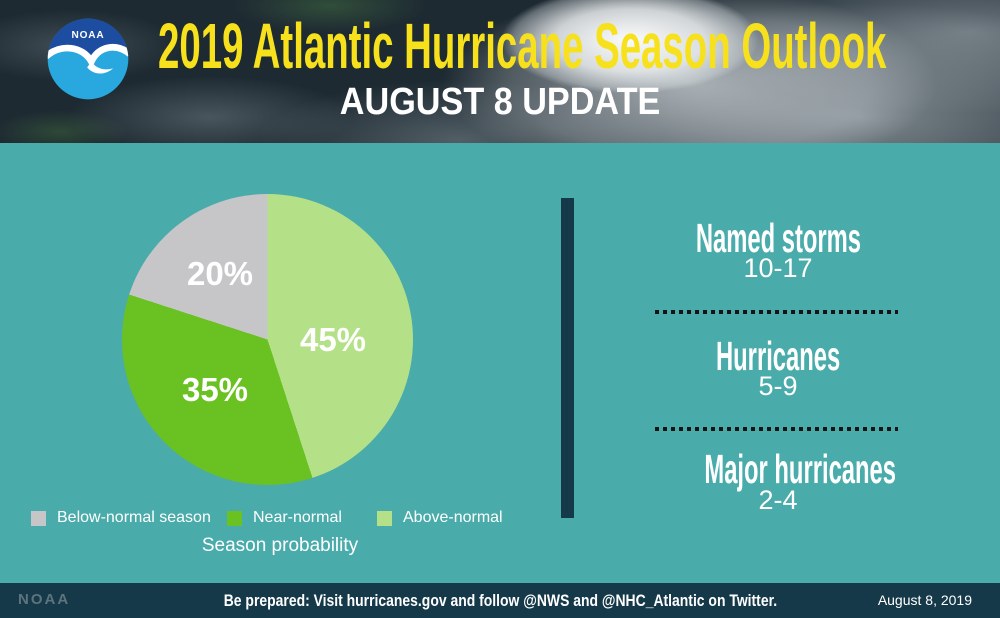 The width and height of the screenshot is (1000, 618). Describe the element at coordinates (384, 518) in the screenshot. I see `legend-swatch-above-normal` at that location.